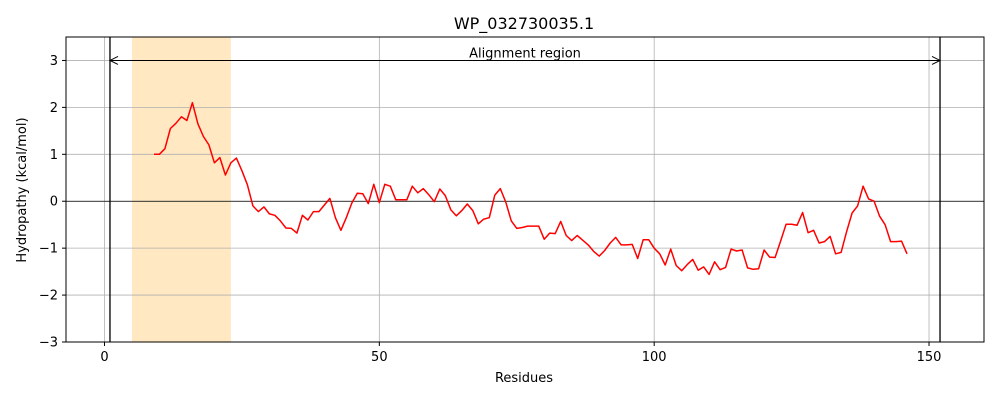 The width and height of the screenshot is (1000, 400). What do you see at coordinates (520, 353) in the screenshot?
I see `x-axis-ticks: 0 50 100 150` at bounding box center [520, 353].